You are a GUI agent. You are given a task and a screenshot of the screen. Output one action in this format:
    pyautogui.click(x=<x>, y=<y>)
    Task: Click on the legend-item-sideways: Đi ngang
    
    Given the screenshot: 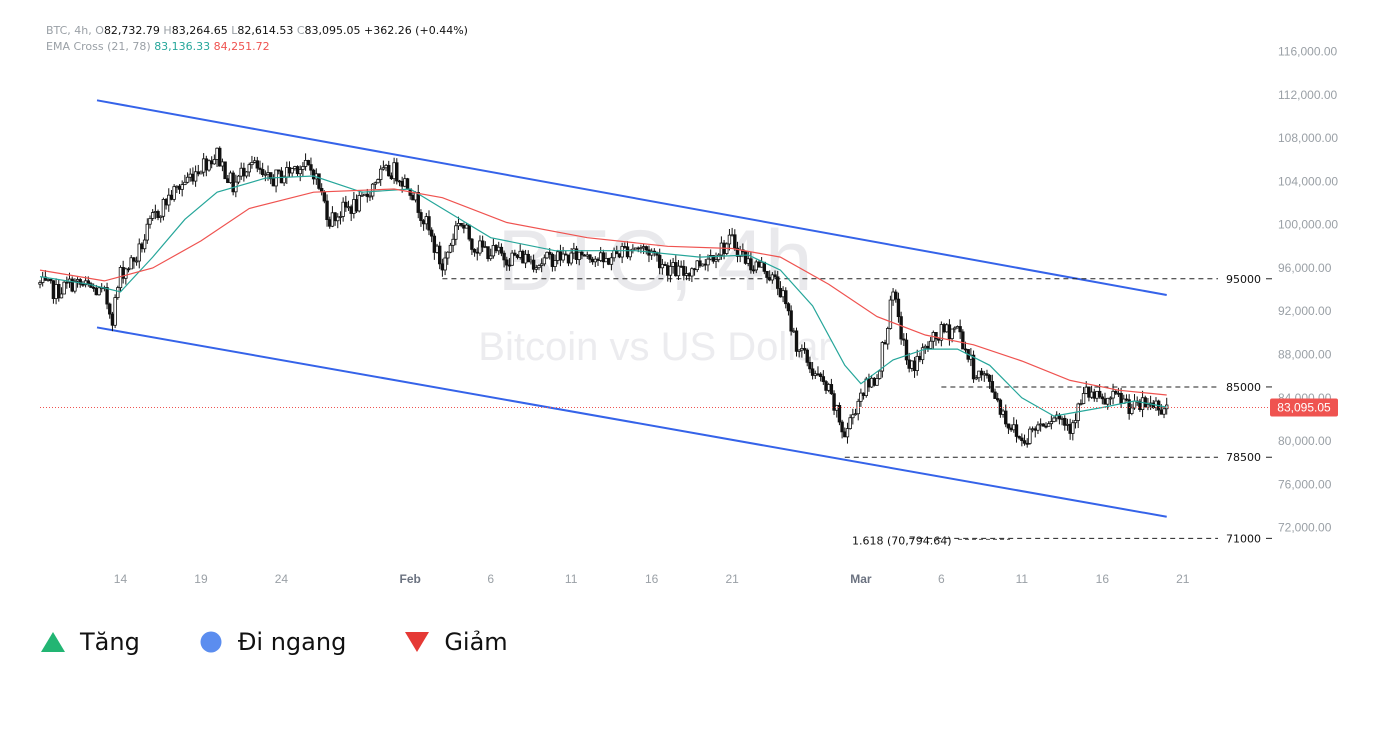 What is the action you would take?
    pyautogui.click(x=272, y=642)
    